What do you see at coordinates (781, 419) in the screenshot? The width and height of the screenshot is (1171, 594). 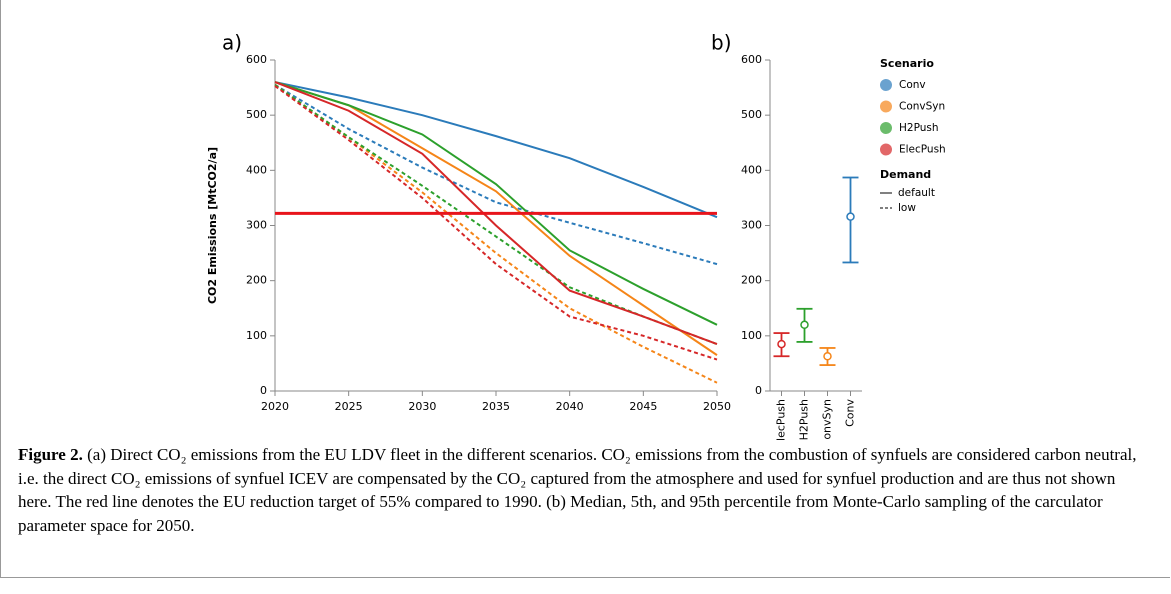 I see `x-tick-label: ElecPush` at bounding box center [781, 419].